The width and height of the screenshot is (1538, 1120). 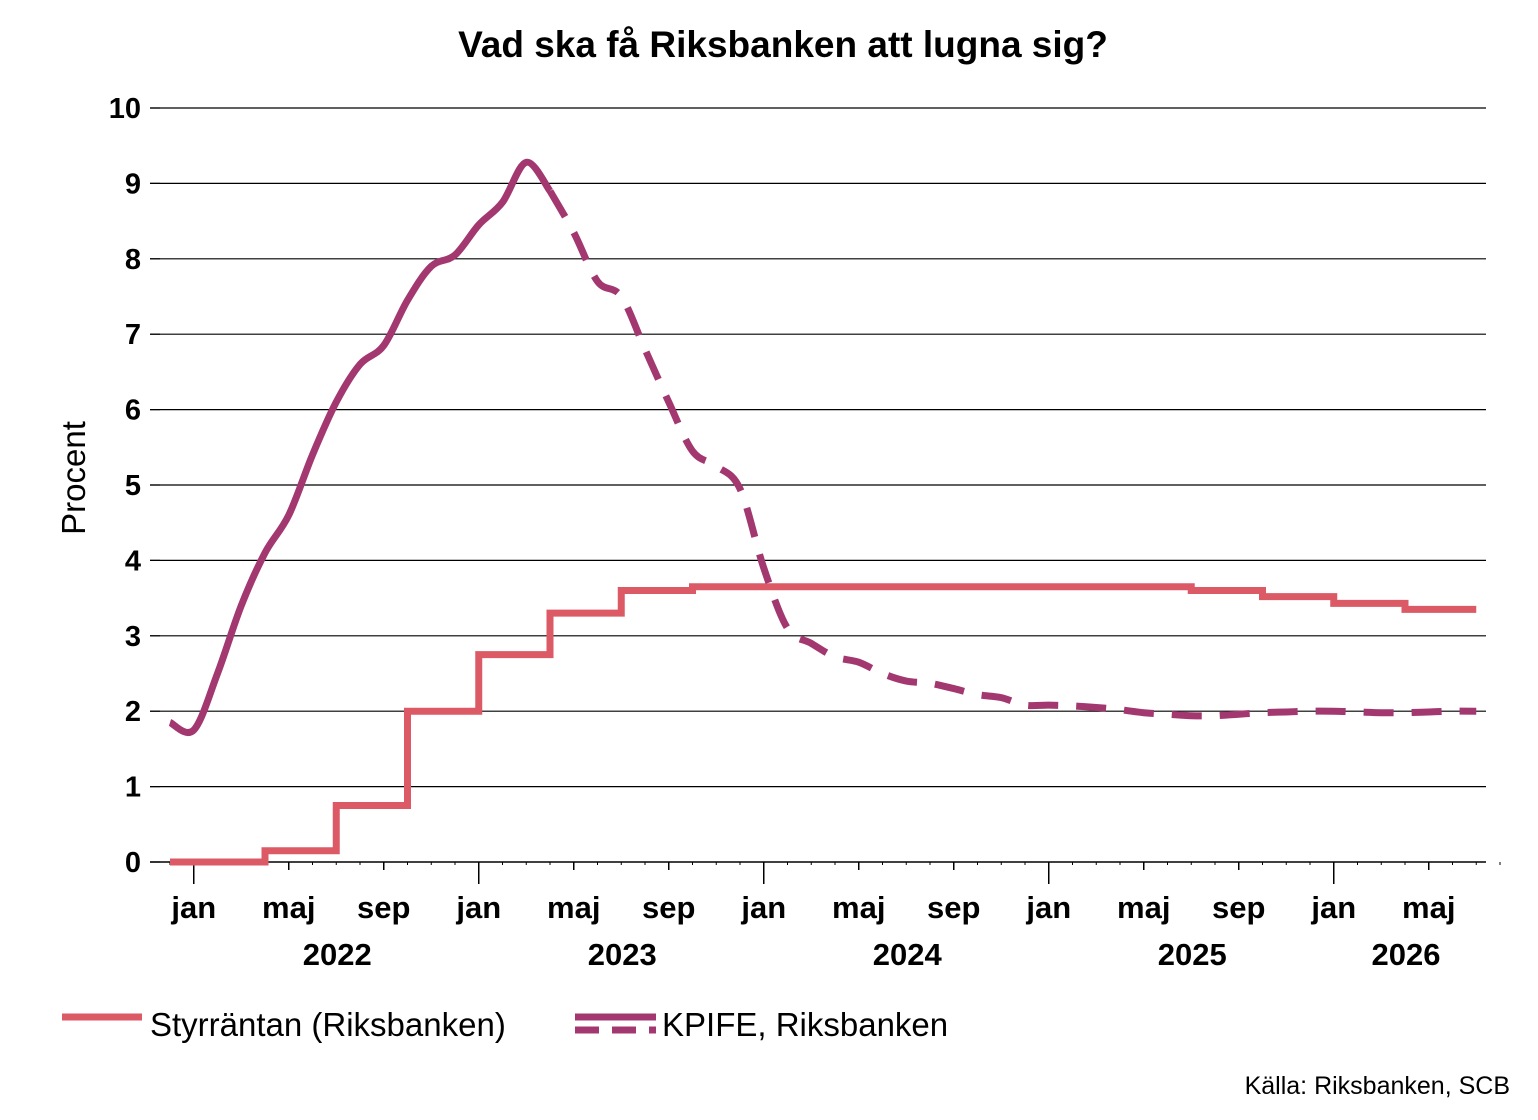 What do you see at coordinates (1377, 1086) in the screenshot?
I see `source-note: Källa: Riksbanken, SCB` at bounding box center [1377, 1086].